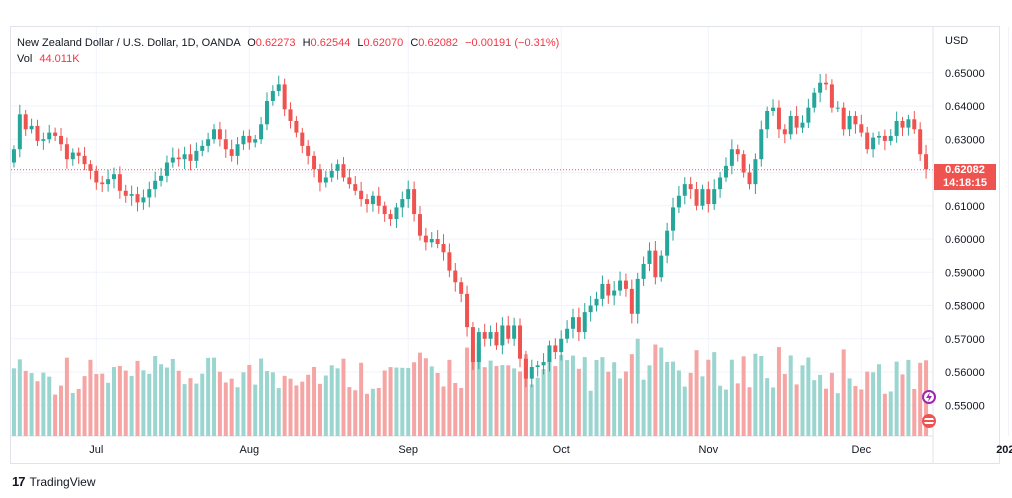 This screenshot has height=498, width=1012. What do you see at coordinates (862, 450) in the screenshot?
I see `x-tick-label: Dec` at bounding box center [862, 450].